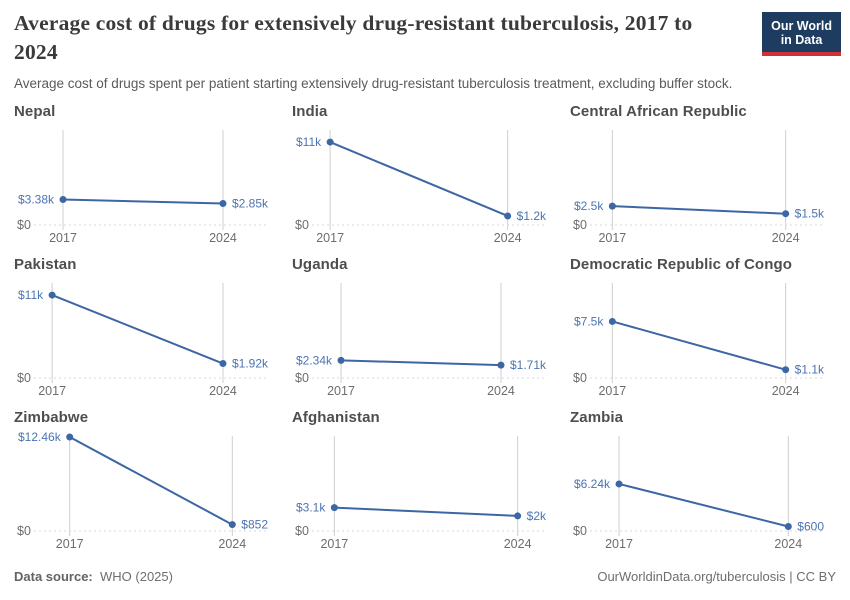 The height and width of the screenshot is (600, 850). I want to click on facet-plot-central-african-republic: $0 2017 2024 $2.5k $1.5k, so click(699, 187).